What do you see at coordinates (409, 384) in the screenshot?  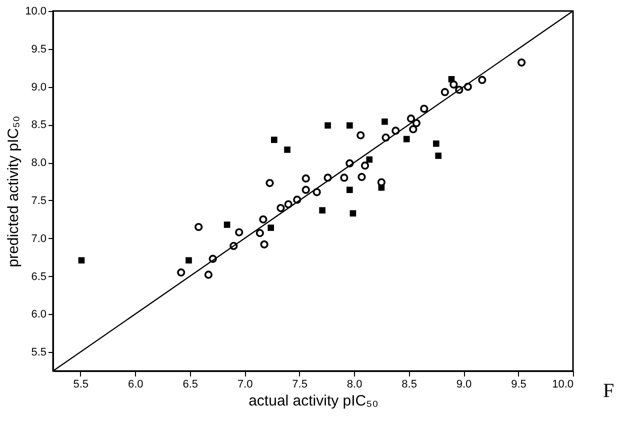 I see `x-tick-label: 8.5` at bounding box center [409, 384].